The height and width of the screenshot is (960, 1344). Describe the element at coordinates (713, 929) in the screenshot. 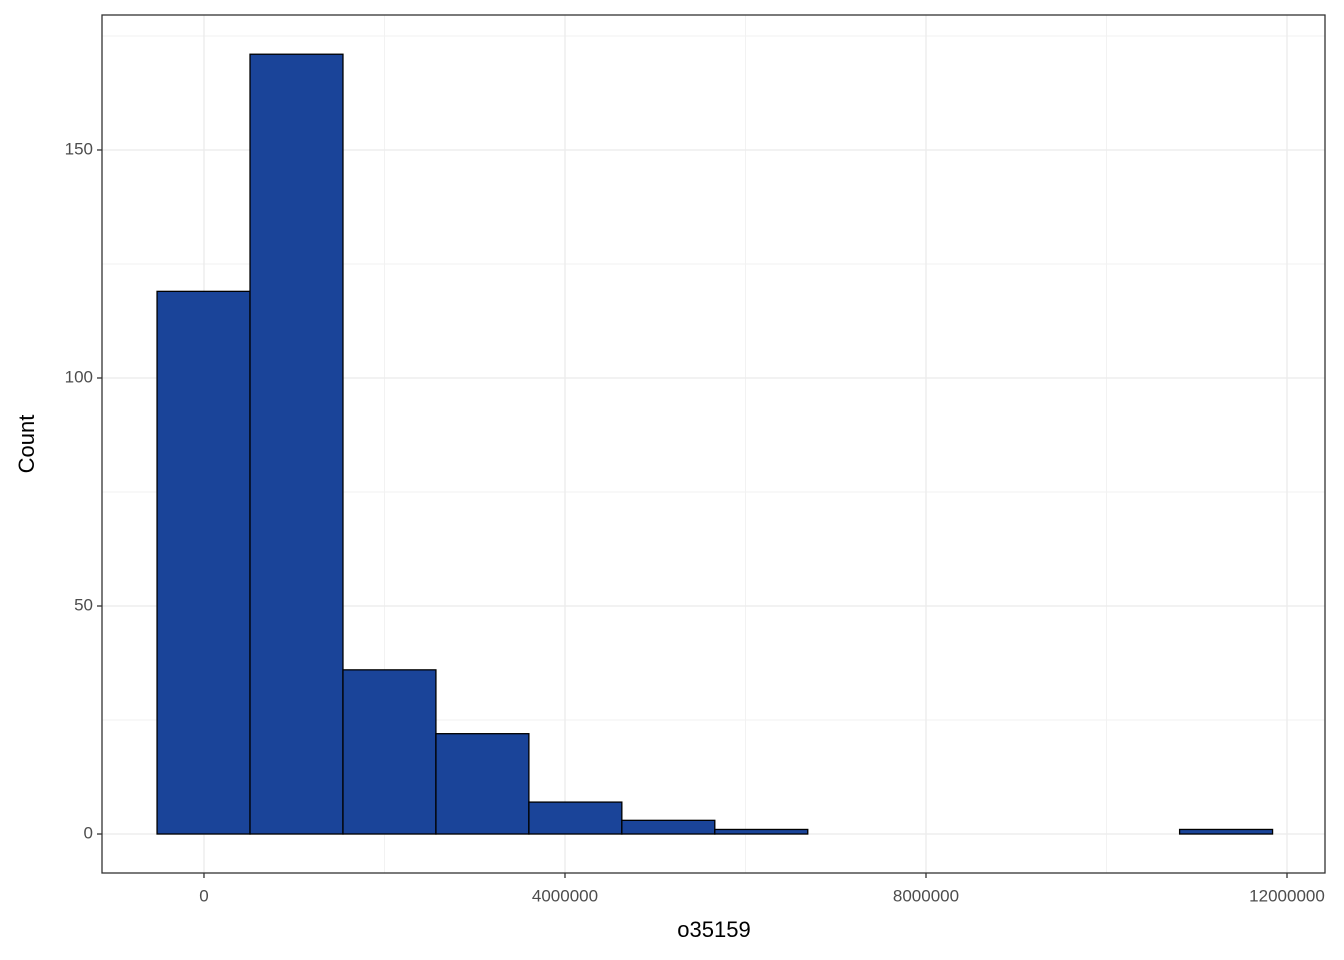

I see `x-axis-label: o35159` at that location.